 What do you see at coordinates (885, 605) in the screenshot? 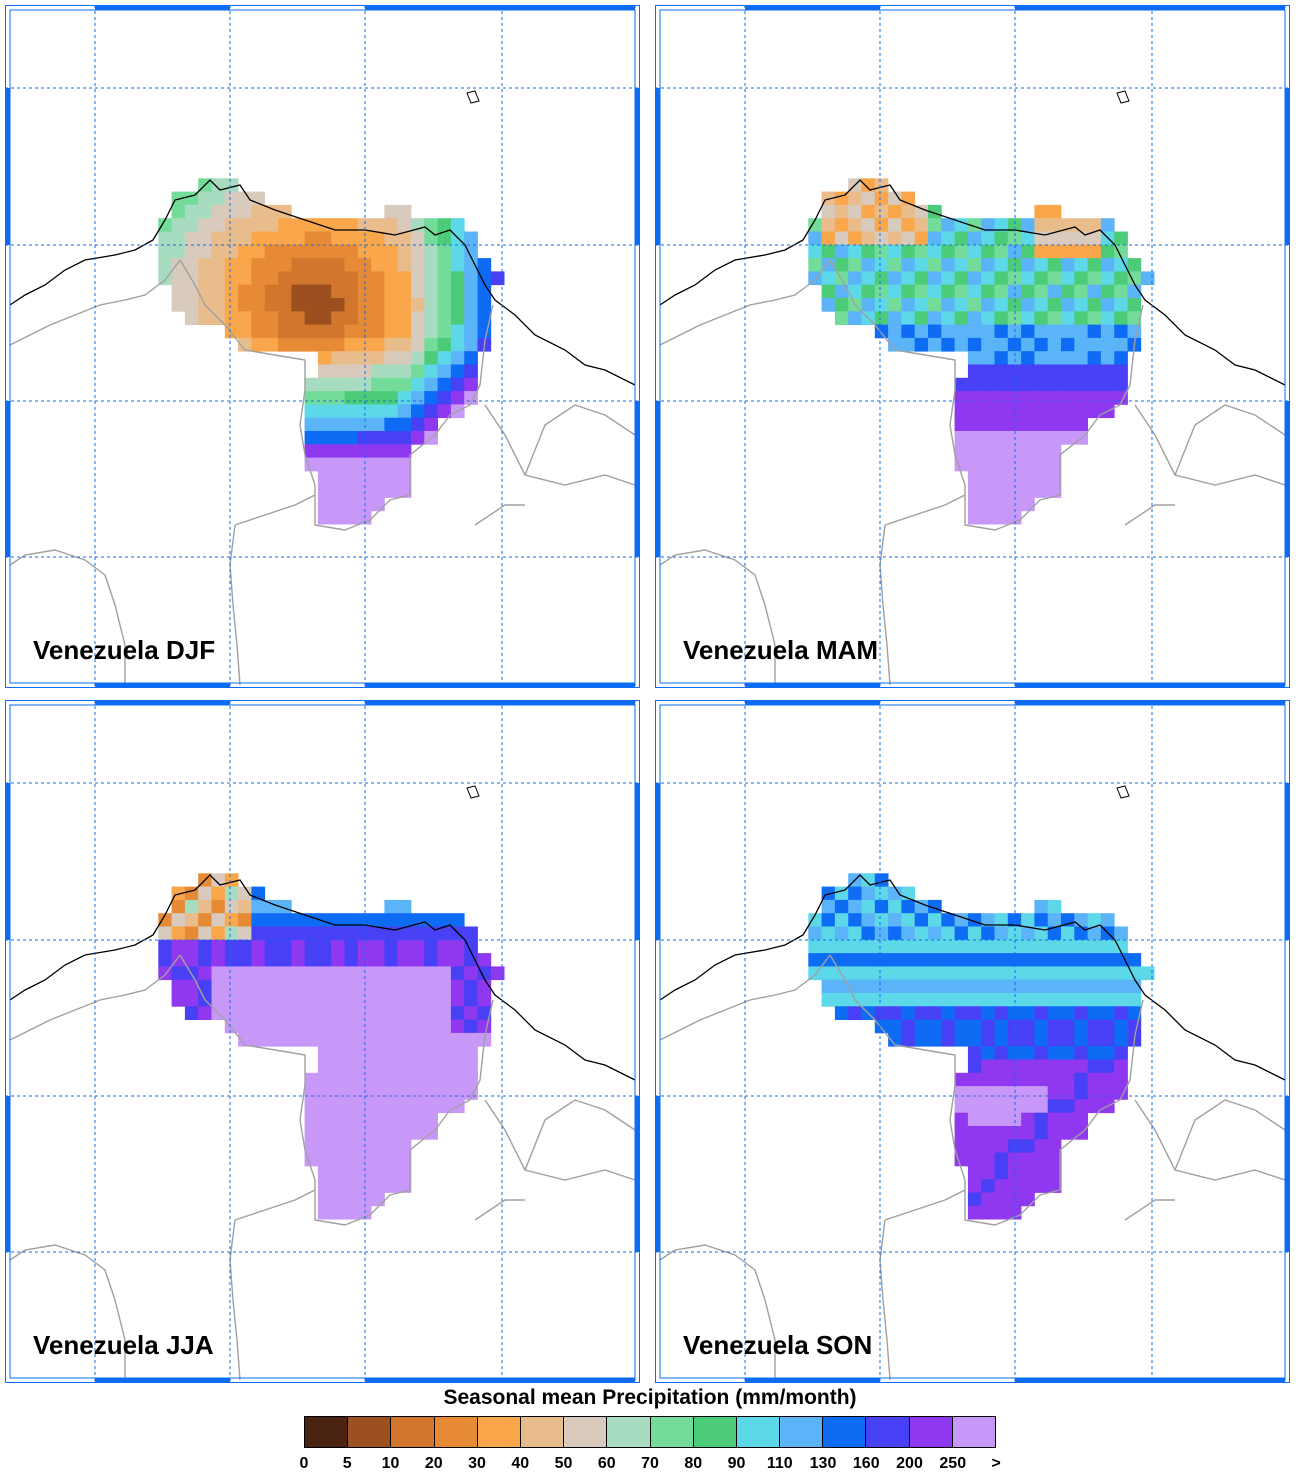
I see `country-border` at bounding box center [885, 605].